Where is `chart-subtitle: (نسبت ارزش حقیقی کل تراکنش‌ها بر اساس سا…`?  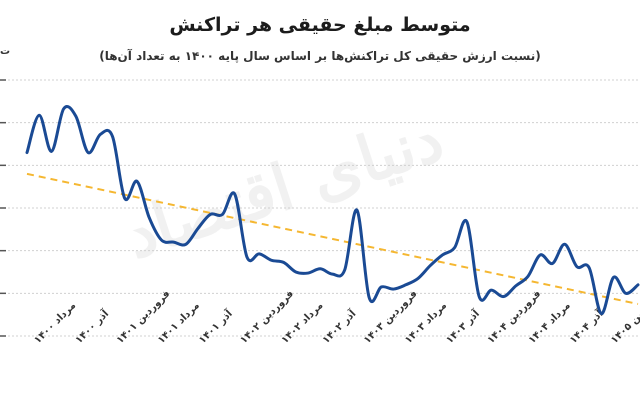
chart-subtitle: (نسبت ارزش حقیقی کل تراکنش‌ها بر اساس سا… is located at coordinates (320, 56).